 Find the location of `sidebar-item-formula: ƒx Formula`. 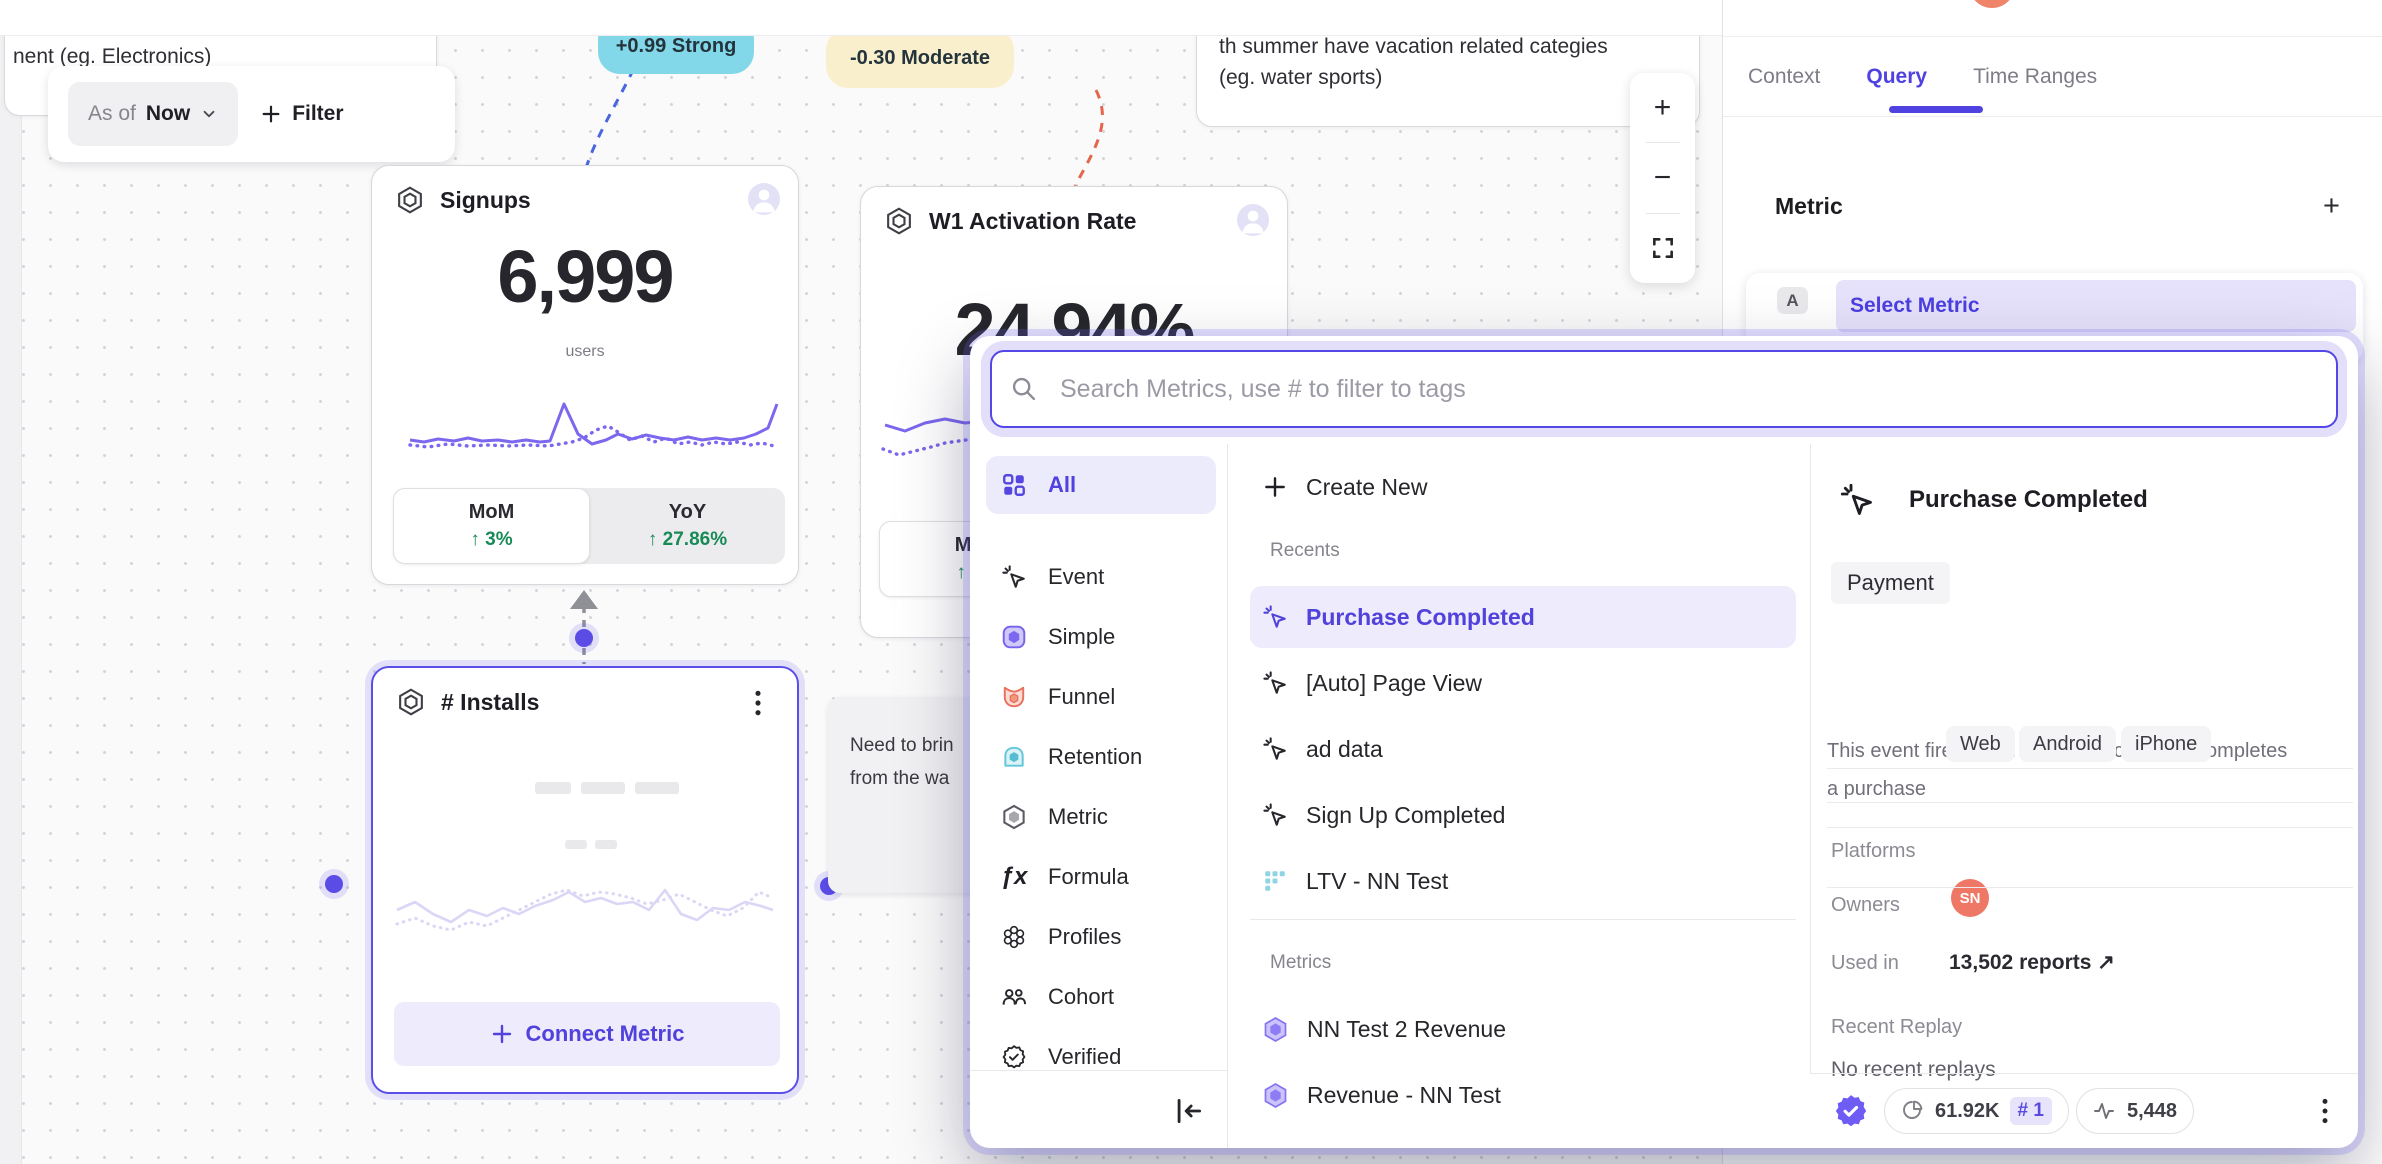

sidebar-item-formula: ƒx Formula is located at coordinates (1099, 877).